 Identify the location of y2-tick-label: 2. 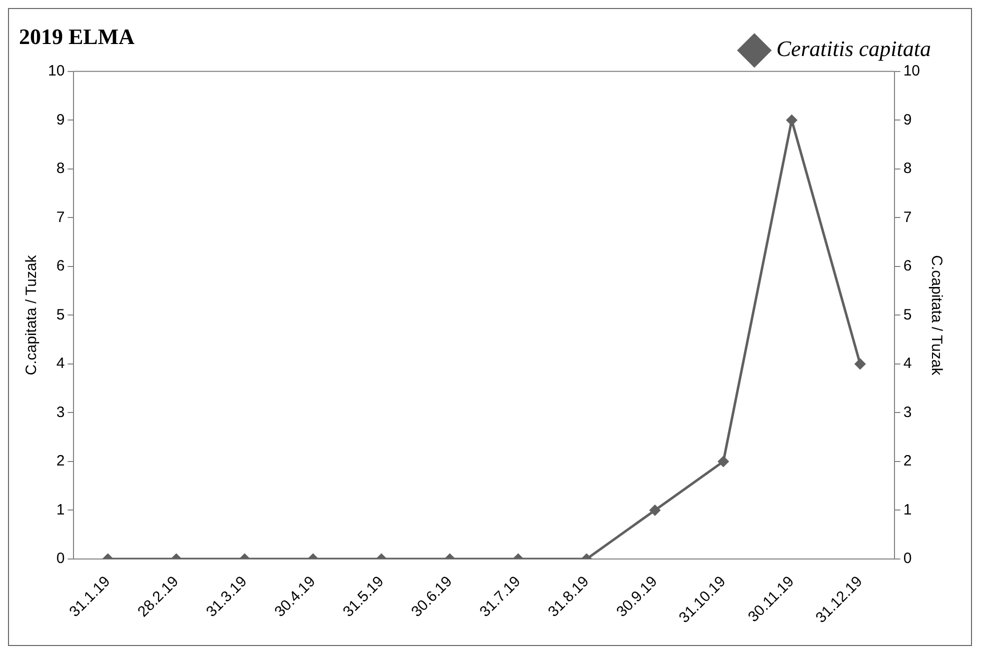
(907, 461).